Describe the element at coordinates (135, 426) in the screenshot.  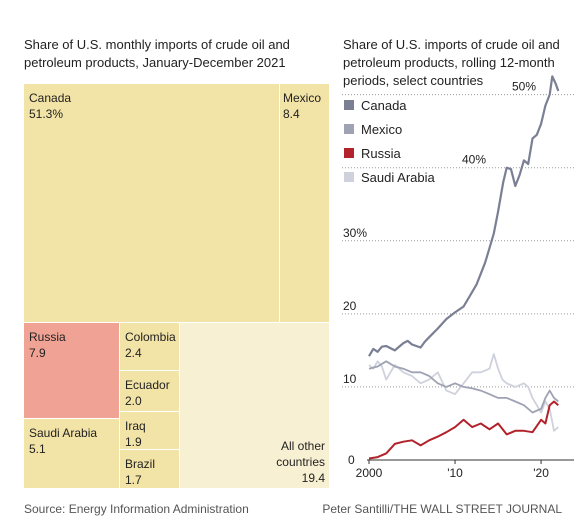
I see `treemap-label-iraq: Iraq` at that location.